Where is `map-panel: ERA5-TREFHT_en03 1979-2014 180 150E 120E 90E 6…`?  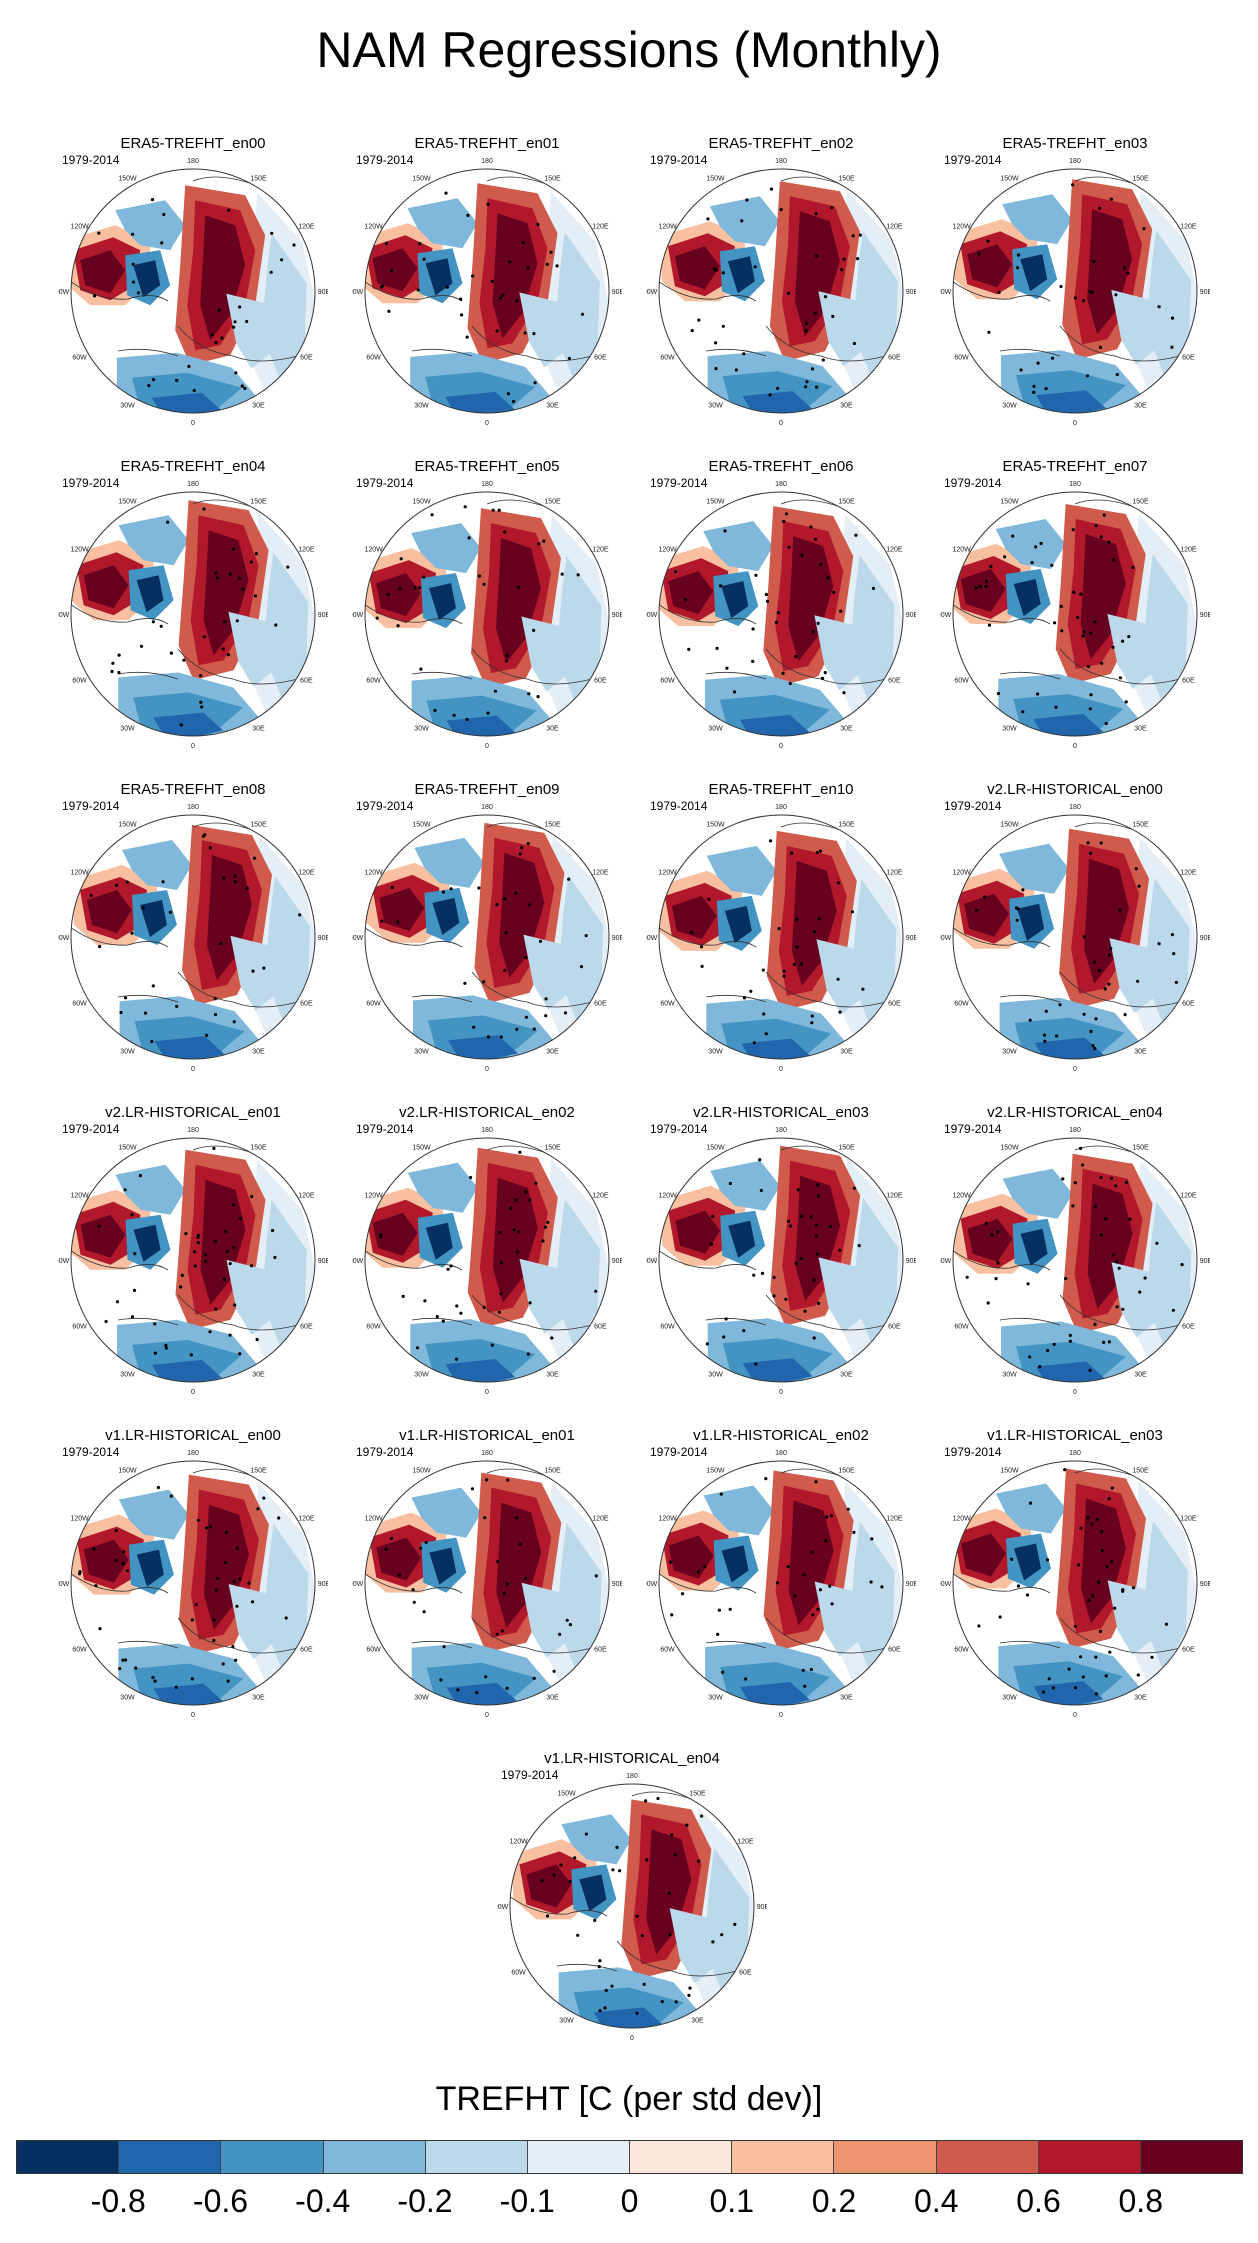
map-panel: ERA5-TREFHT_en03 1979-2014 180 150E 120E 90E 6… is located at coordinates (1075, 285).